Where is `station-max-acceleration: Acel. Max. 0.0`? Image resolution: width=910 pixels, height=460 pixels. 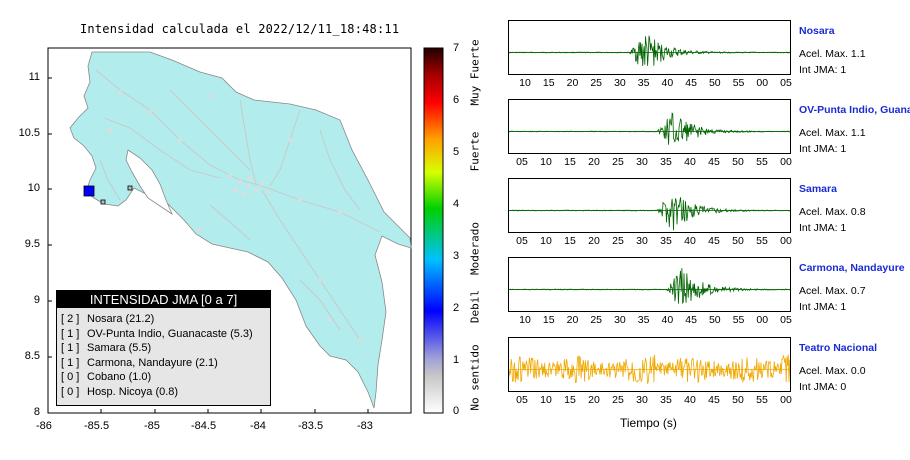
station-max-acceleration: Acel. Max. 0.0 is located at coordinates (832, 371).